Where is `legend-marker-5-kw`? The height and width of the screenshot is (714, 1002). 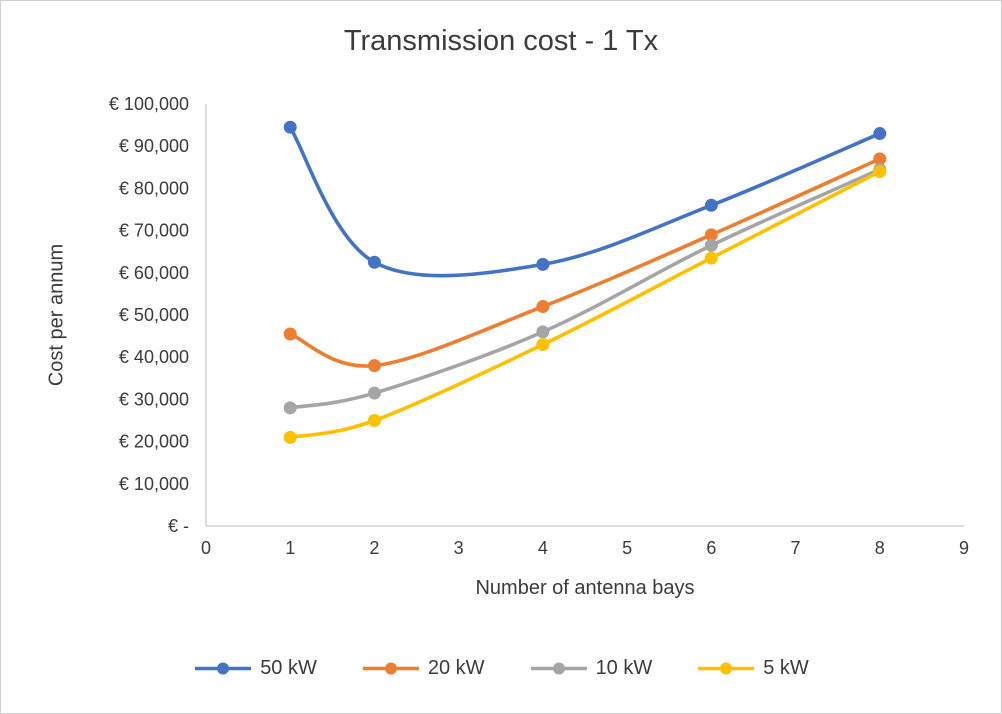
legend-marker-5-kw is located at coordinates (726, 668).